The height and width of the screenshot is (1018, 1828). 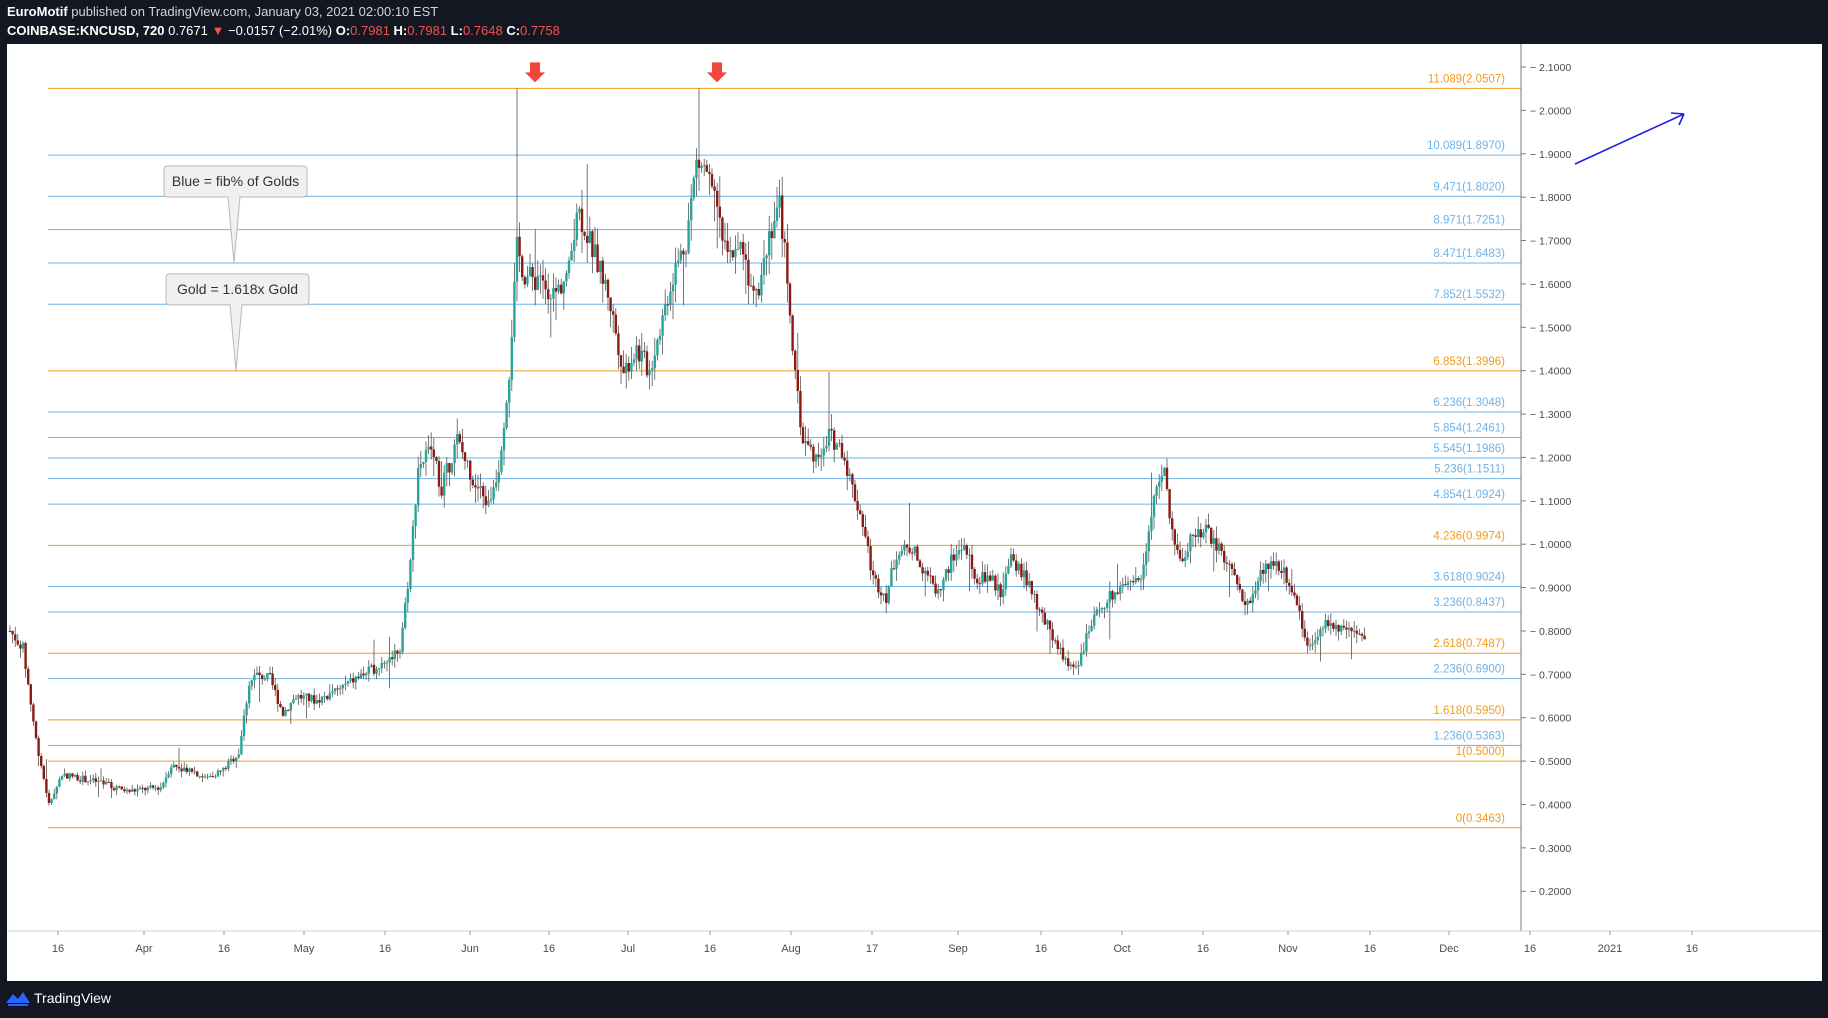 What do you see at coordinates (280, 30) in the screenshot?
I see `change-value: −0.0157 (−2.01%)` at bounding box center [280, 30].